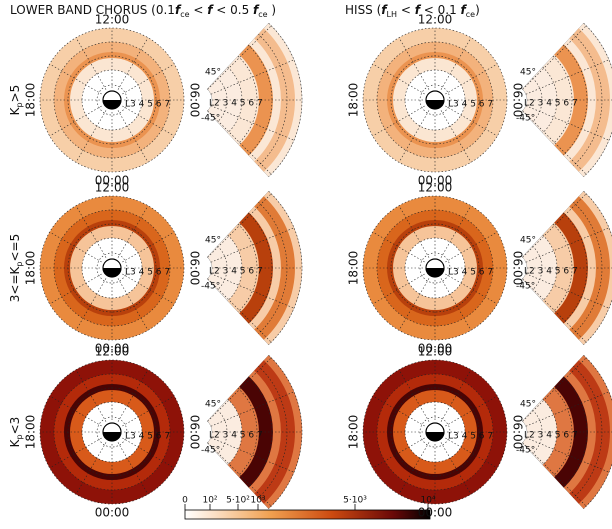  I want to click on row-label: Kp>5, so click(16, 100).